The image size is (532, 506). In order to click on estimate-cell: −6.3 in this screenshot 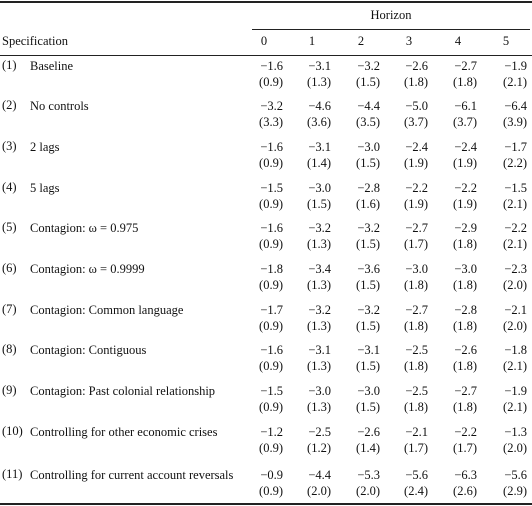, I will do `click(465, 475)`.